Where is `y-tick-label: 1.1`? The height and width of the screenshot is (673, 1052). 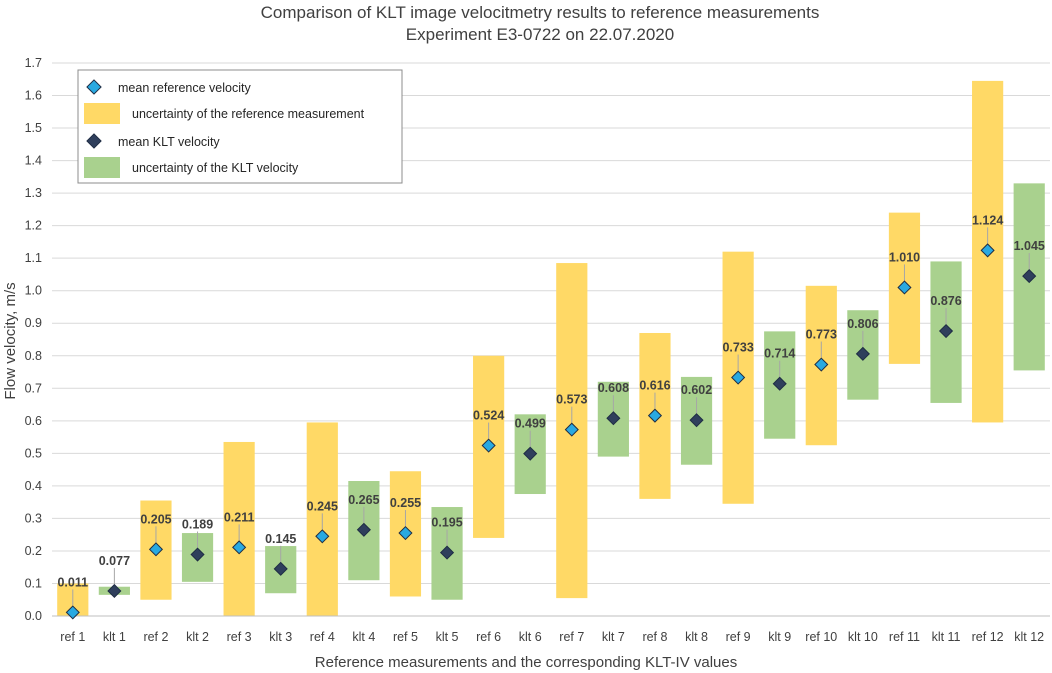 y-tick-label: 1.1 is located at coordinates (33, 258).